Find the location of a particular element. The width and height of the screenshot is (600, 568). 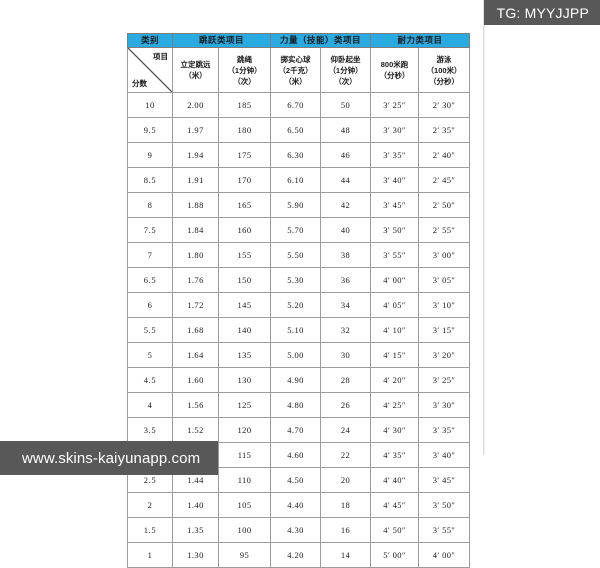

value-cell: 5.10 is located at coordinates (296, 330).